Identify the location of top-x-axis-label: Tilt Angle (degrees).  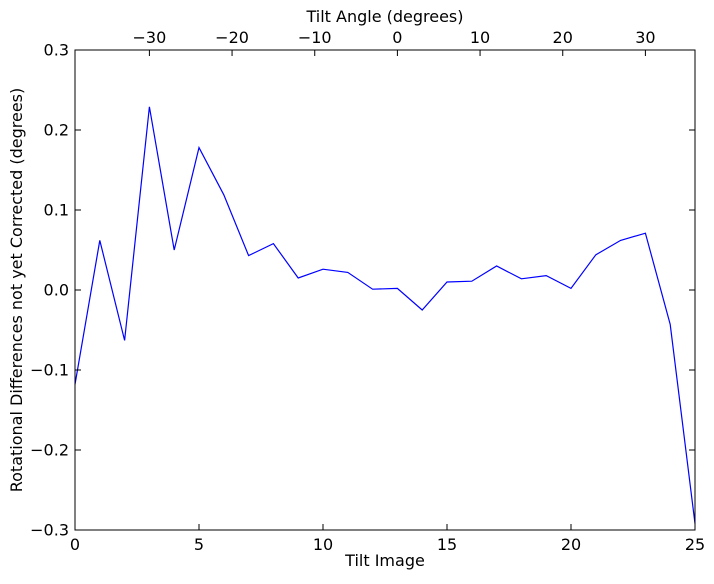
(384, 16).